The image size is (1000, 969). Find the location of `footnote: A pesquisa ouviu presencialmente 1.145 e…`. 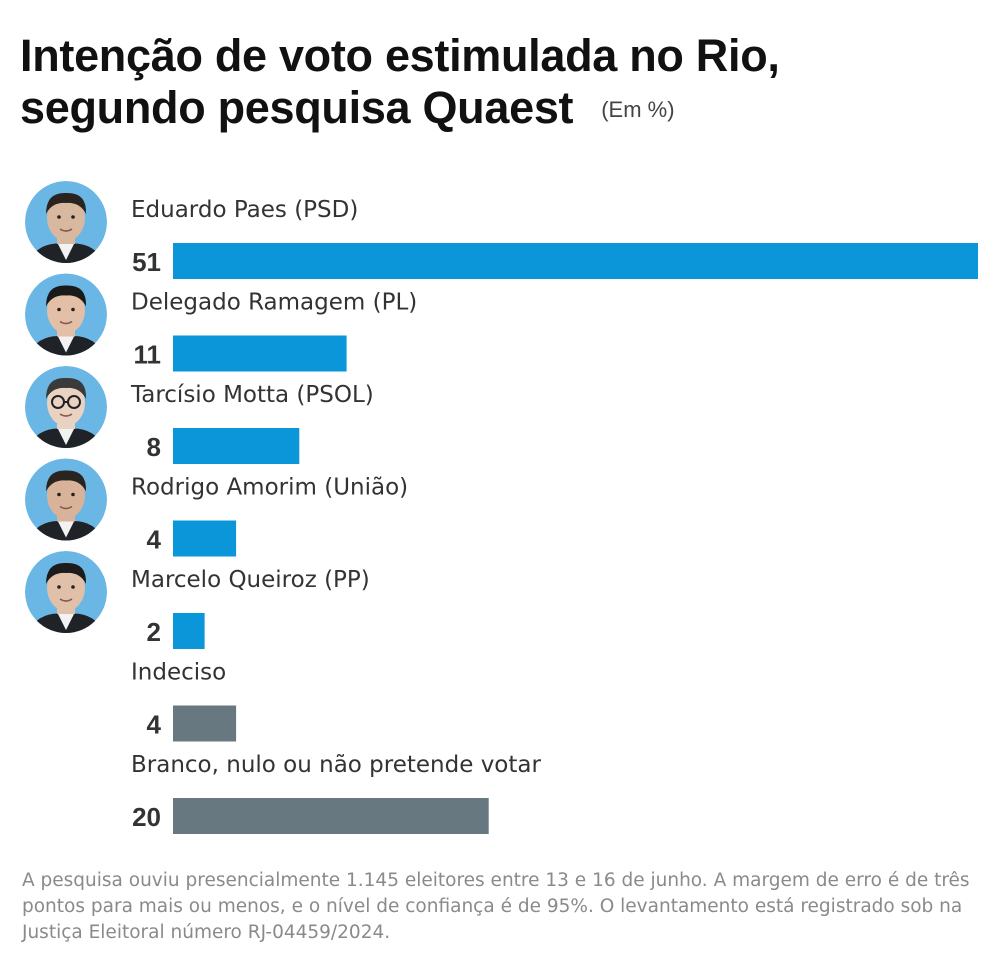

footnote: A pesquisa ouviu presencialmente 1.145 e… is located at coordinates (496, 906).